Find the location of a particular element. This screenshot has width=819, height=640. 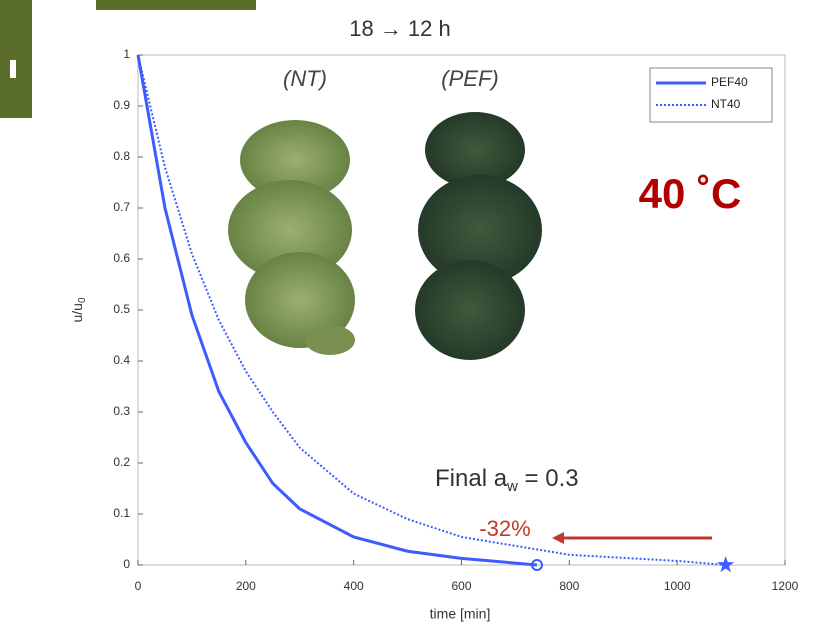

text: u/u is located at coordinates (77, 312).